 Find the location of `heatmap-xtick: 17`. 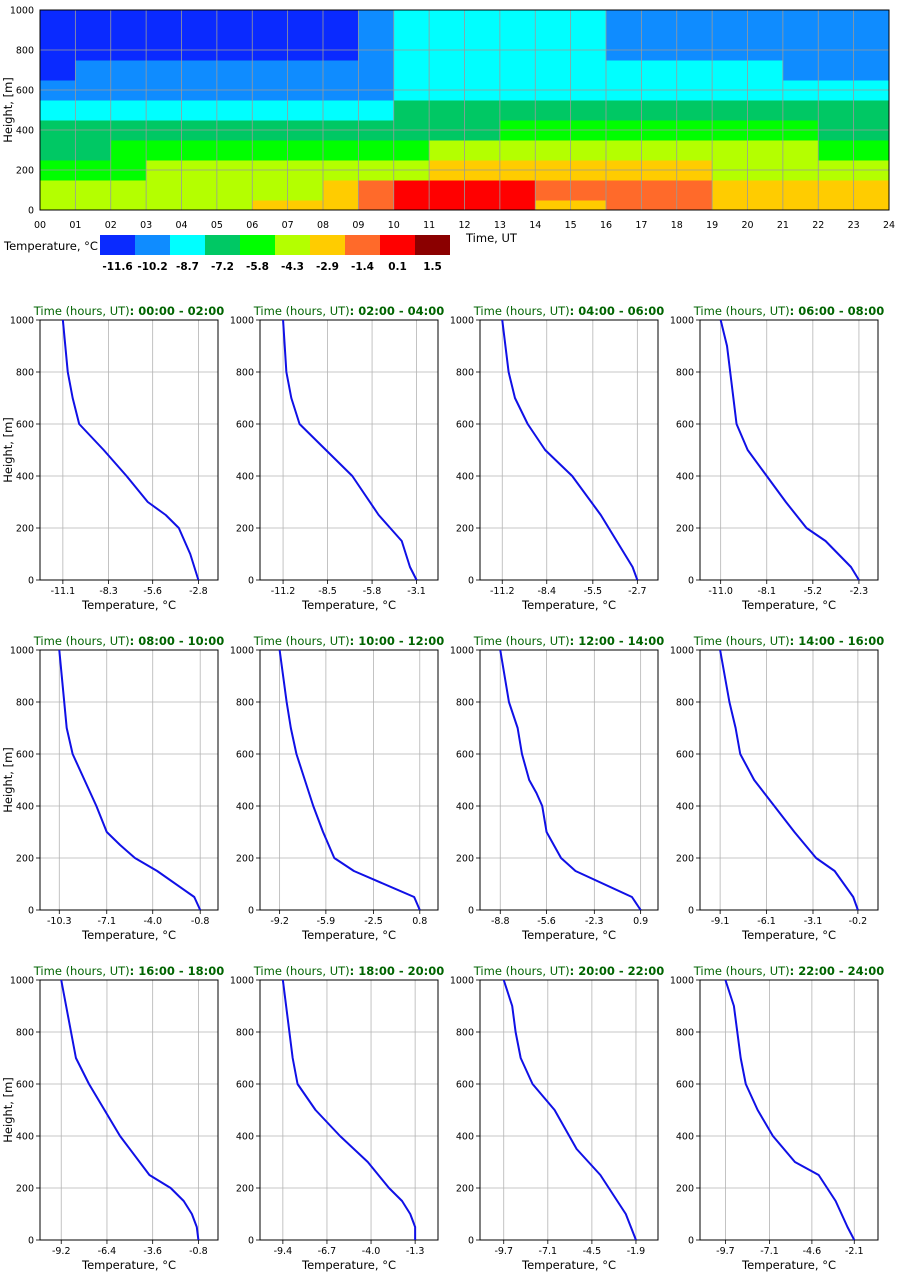

heatmap-xtick: 17 is located at coordinates (641, 225).